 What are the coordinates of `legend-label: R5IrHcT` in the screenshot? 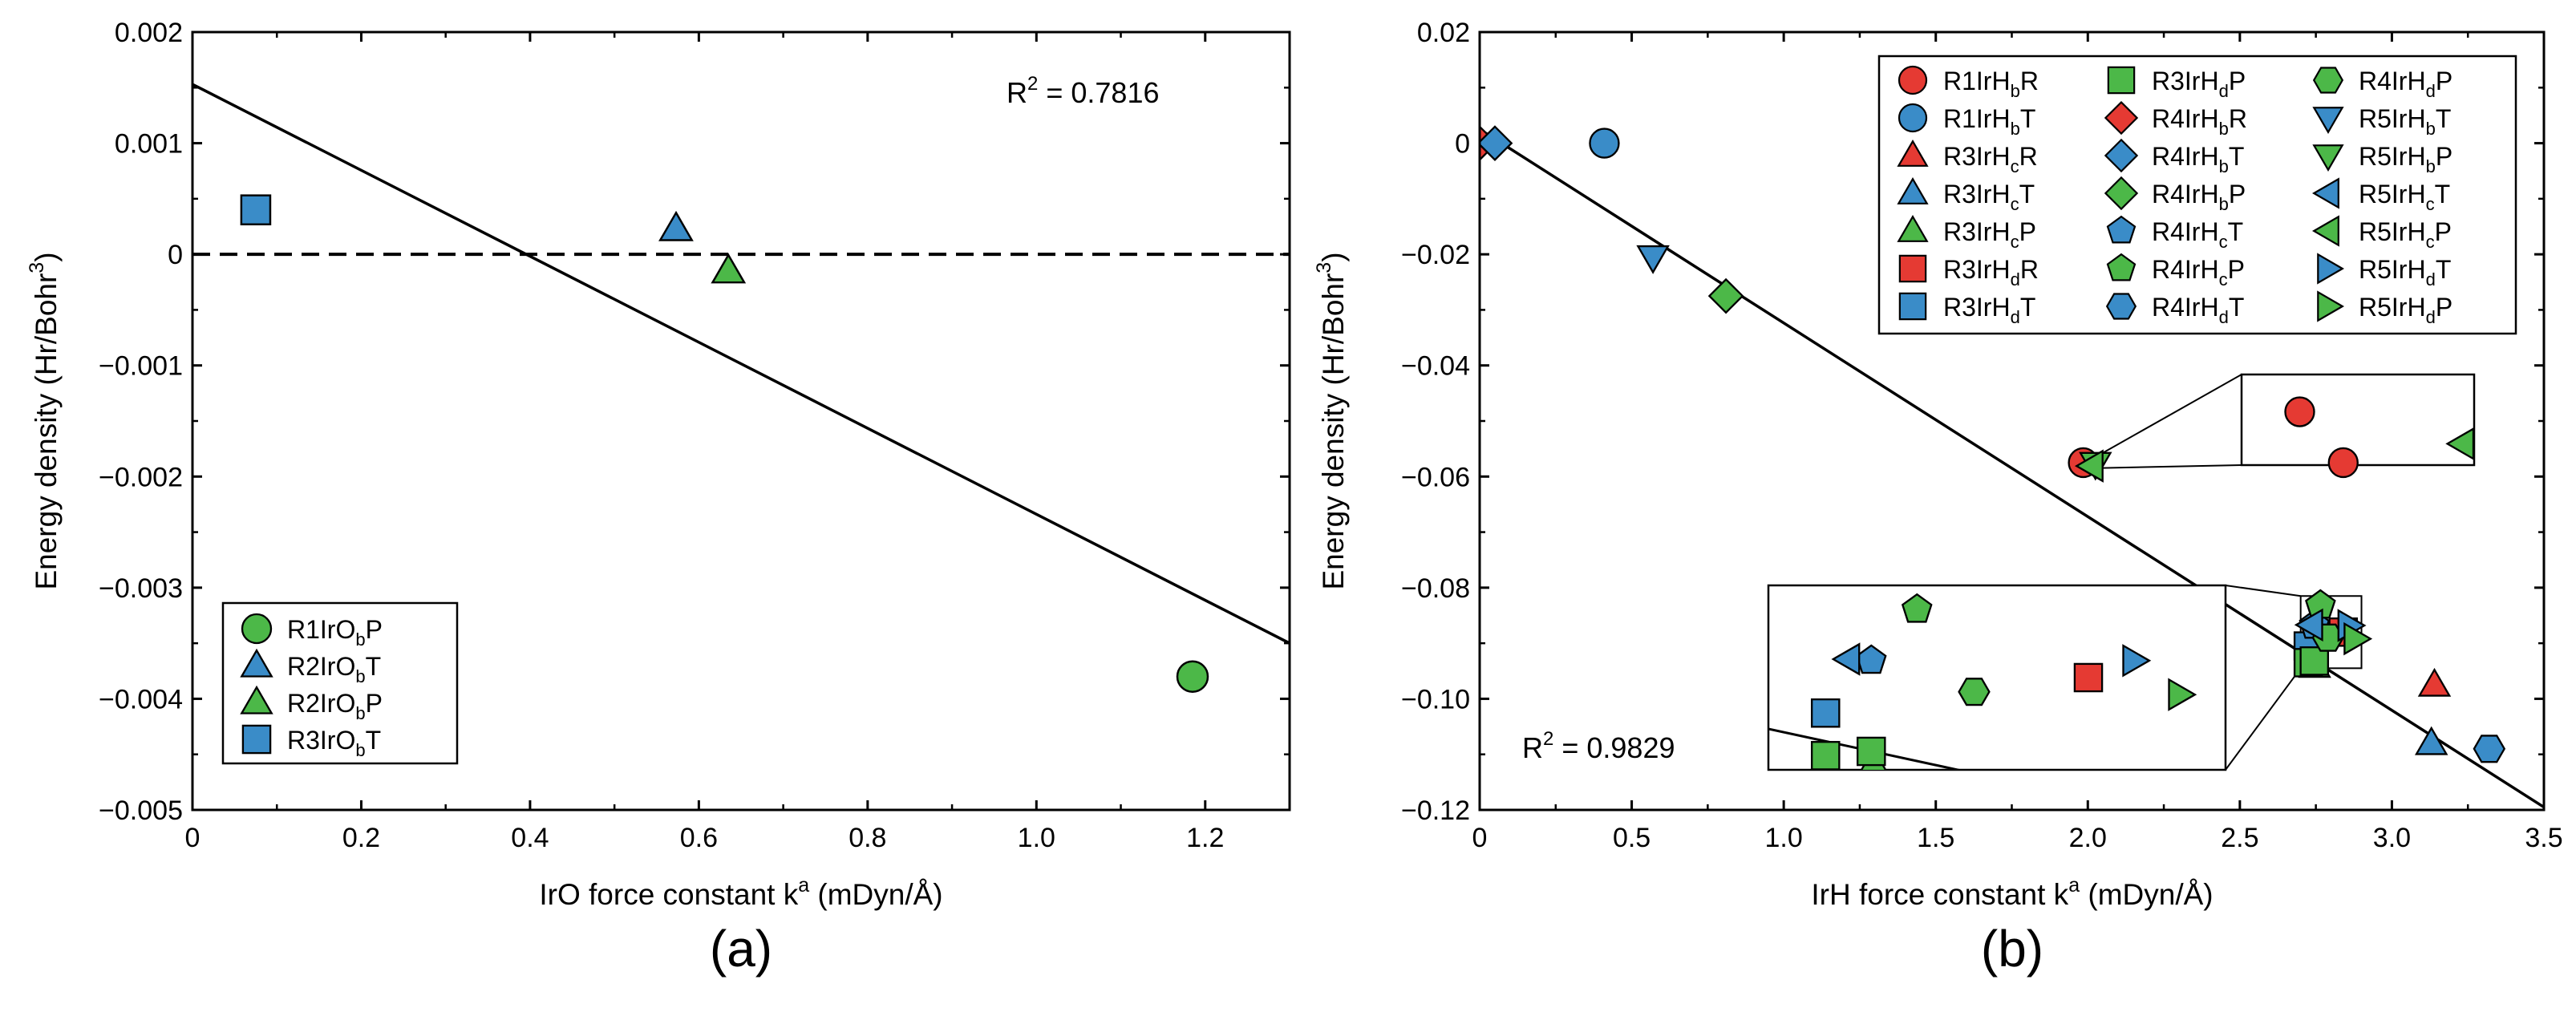 It's located at (2404, 197).